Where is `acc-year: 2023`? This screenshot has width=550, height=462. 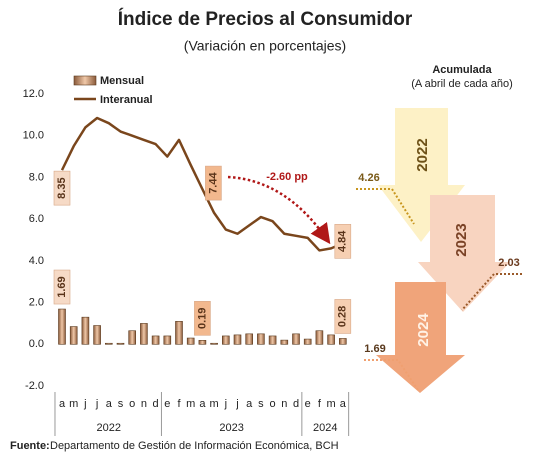
acc-year: 2023 is located at coordinates (461, 239).